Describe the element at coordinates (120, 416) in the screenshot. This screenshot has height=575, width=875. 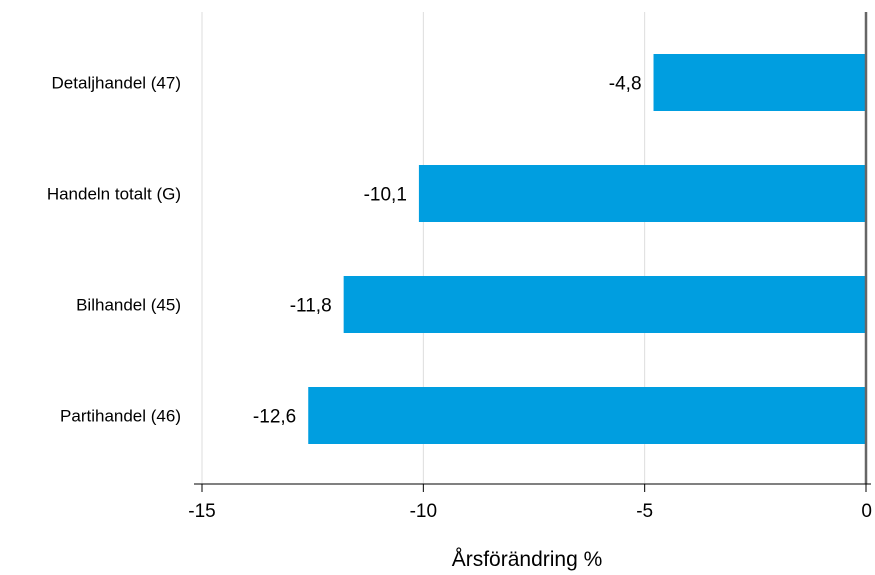
I see `category-label-3: Partihandel (46)` at that location.